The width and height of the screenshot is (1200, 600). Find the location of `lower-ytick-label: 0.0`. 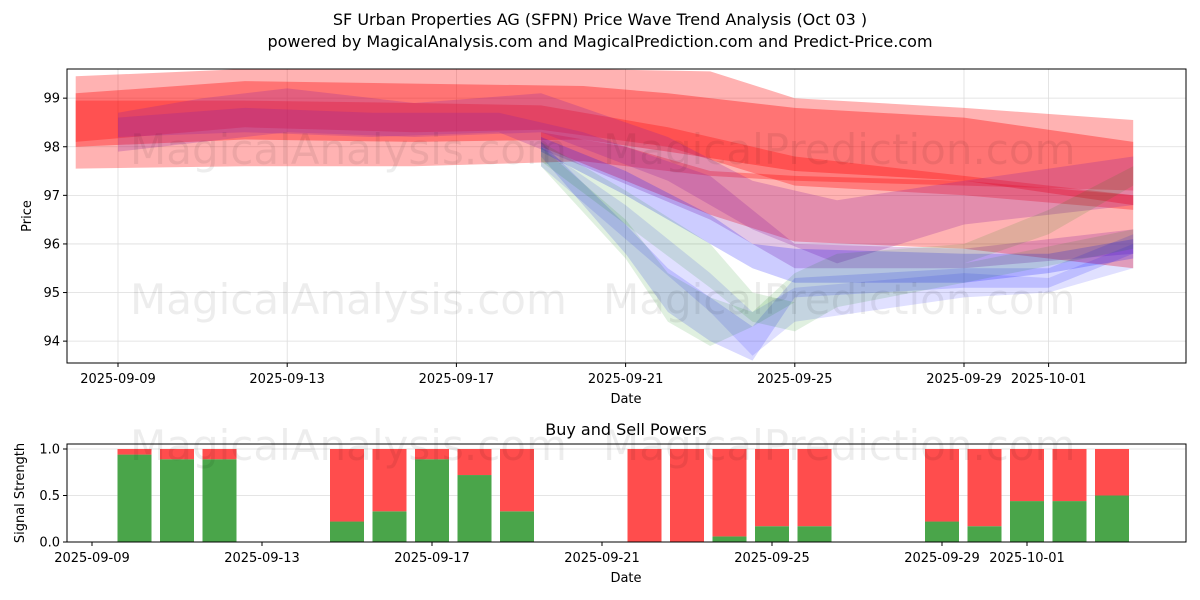

lower-ytick-label: 0.0 is located at coordinates (49, 543).